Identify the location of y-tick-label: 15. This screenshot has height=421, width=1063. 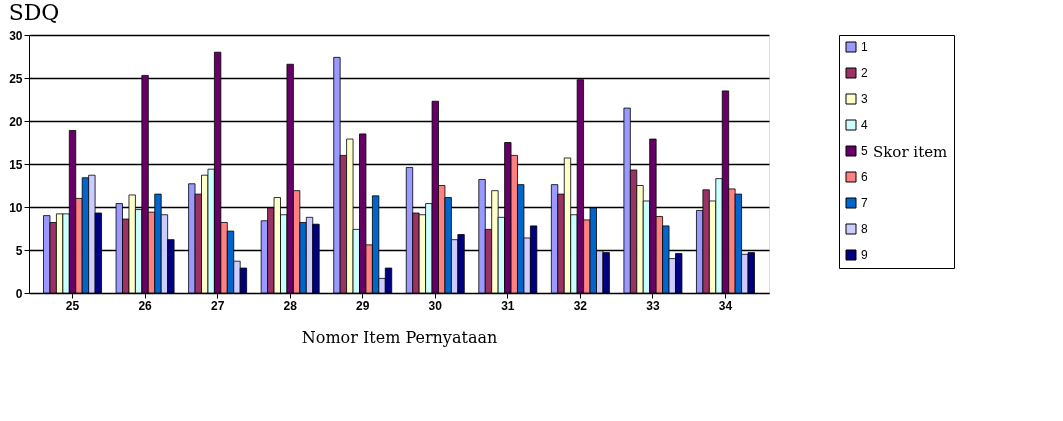
(16, 164).